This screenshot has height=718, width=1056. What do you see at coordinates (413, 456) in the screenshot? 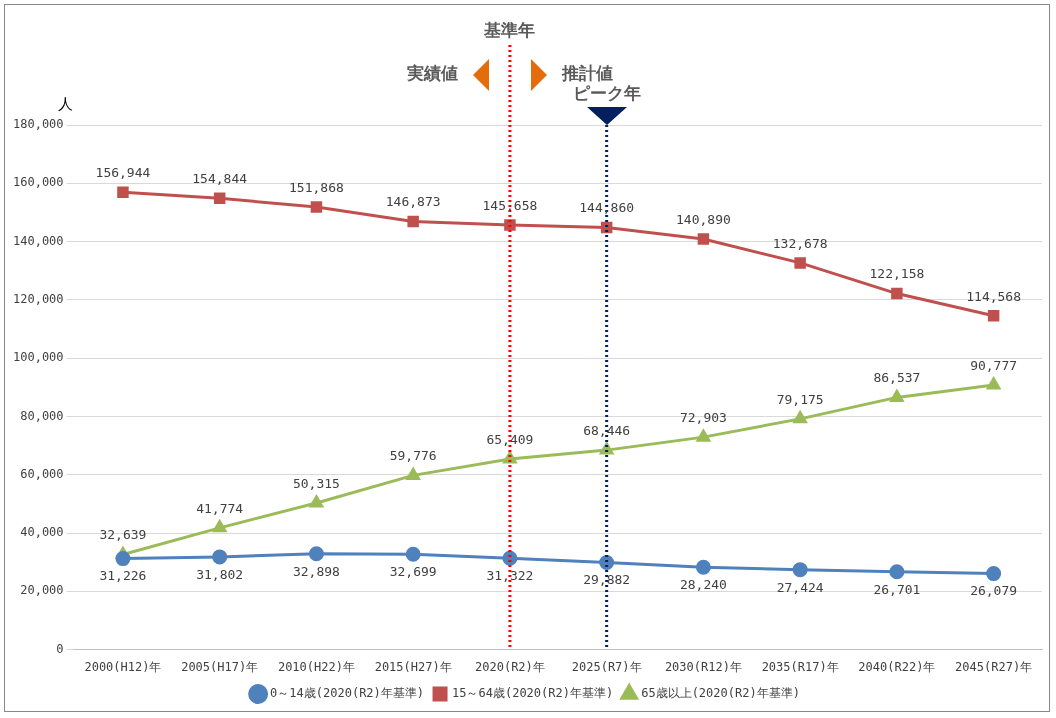
I see `data-label: 59,776` at bounding box center [413, 456].